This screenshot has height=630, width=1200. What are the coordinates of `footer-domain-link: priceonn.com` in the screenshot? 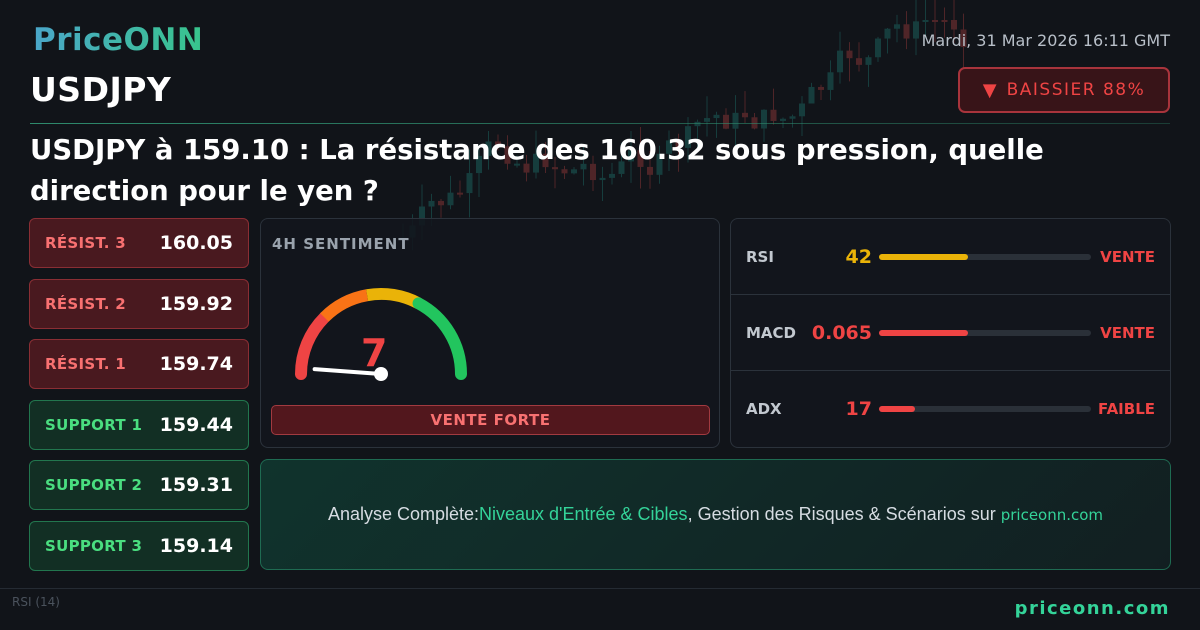 It's located at (1092, 608).